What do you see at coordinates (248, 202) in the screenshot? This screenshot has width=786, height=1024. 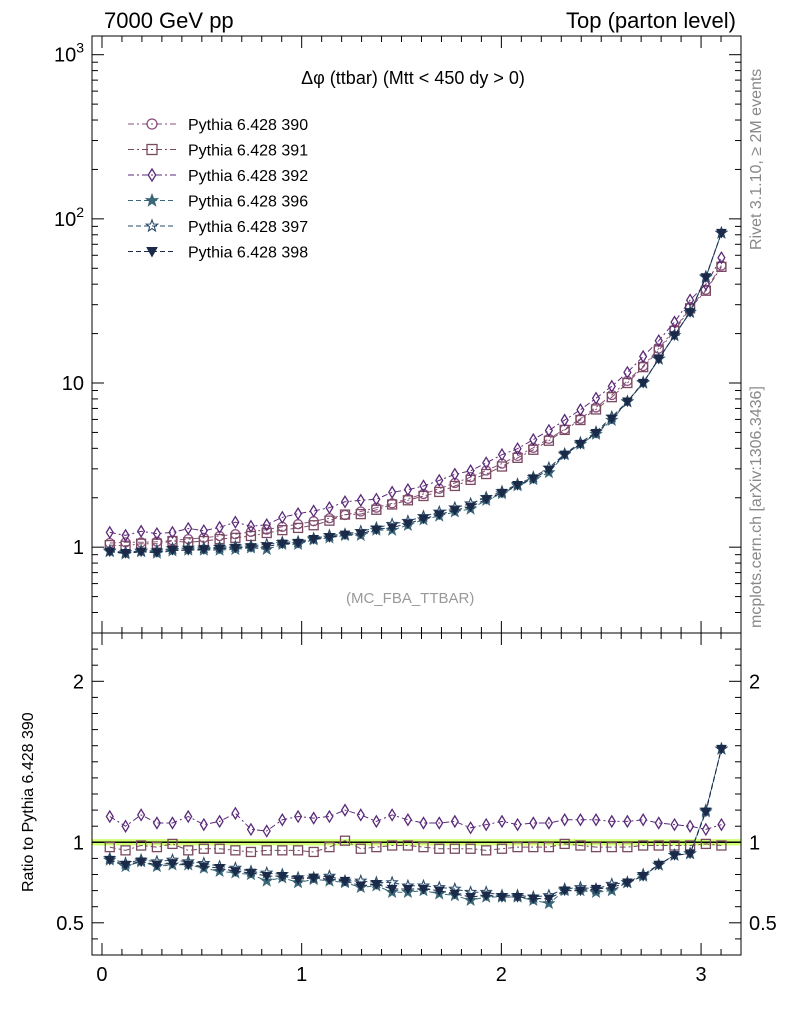 I see `legend-label: Pythia 6.428 396` at bounding box center [248, 202].